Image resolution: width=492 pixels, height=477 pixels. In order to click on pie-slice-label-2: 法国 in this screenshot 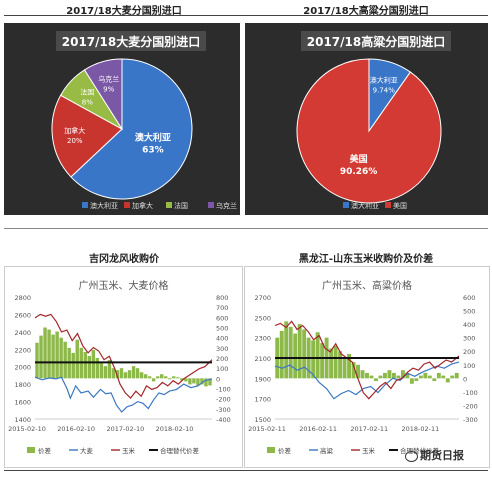, I will do `click(87, 91)`.